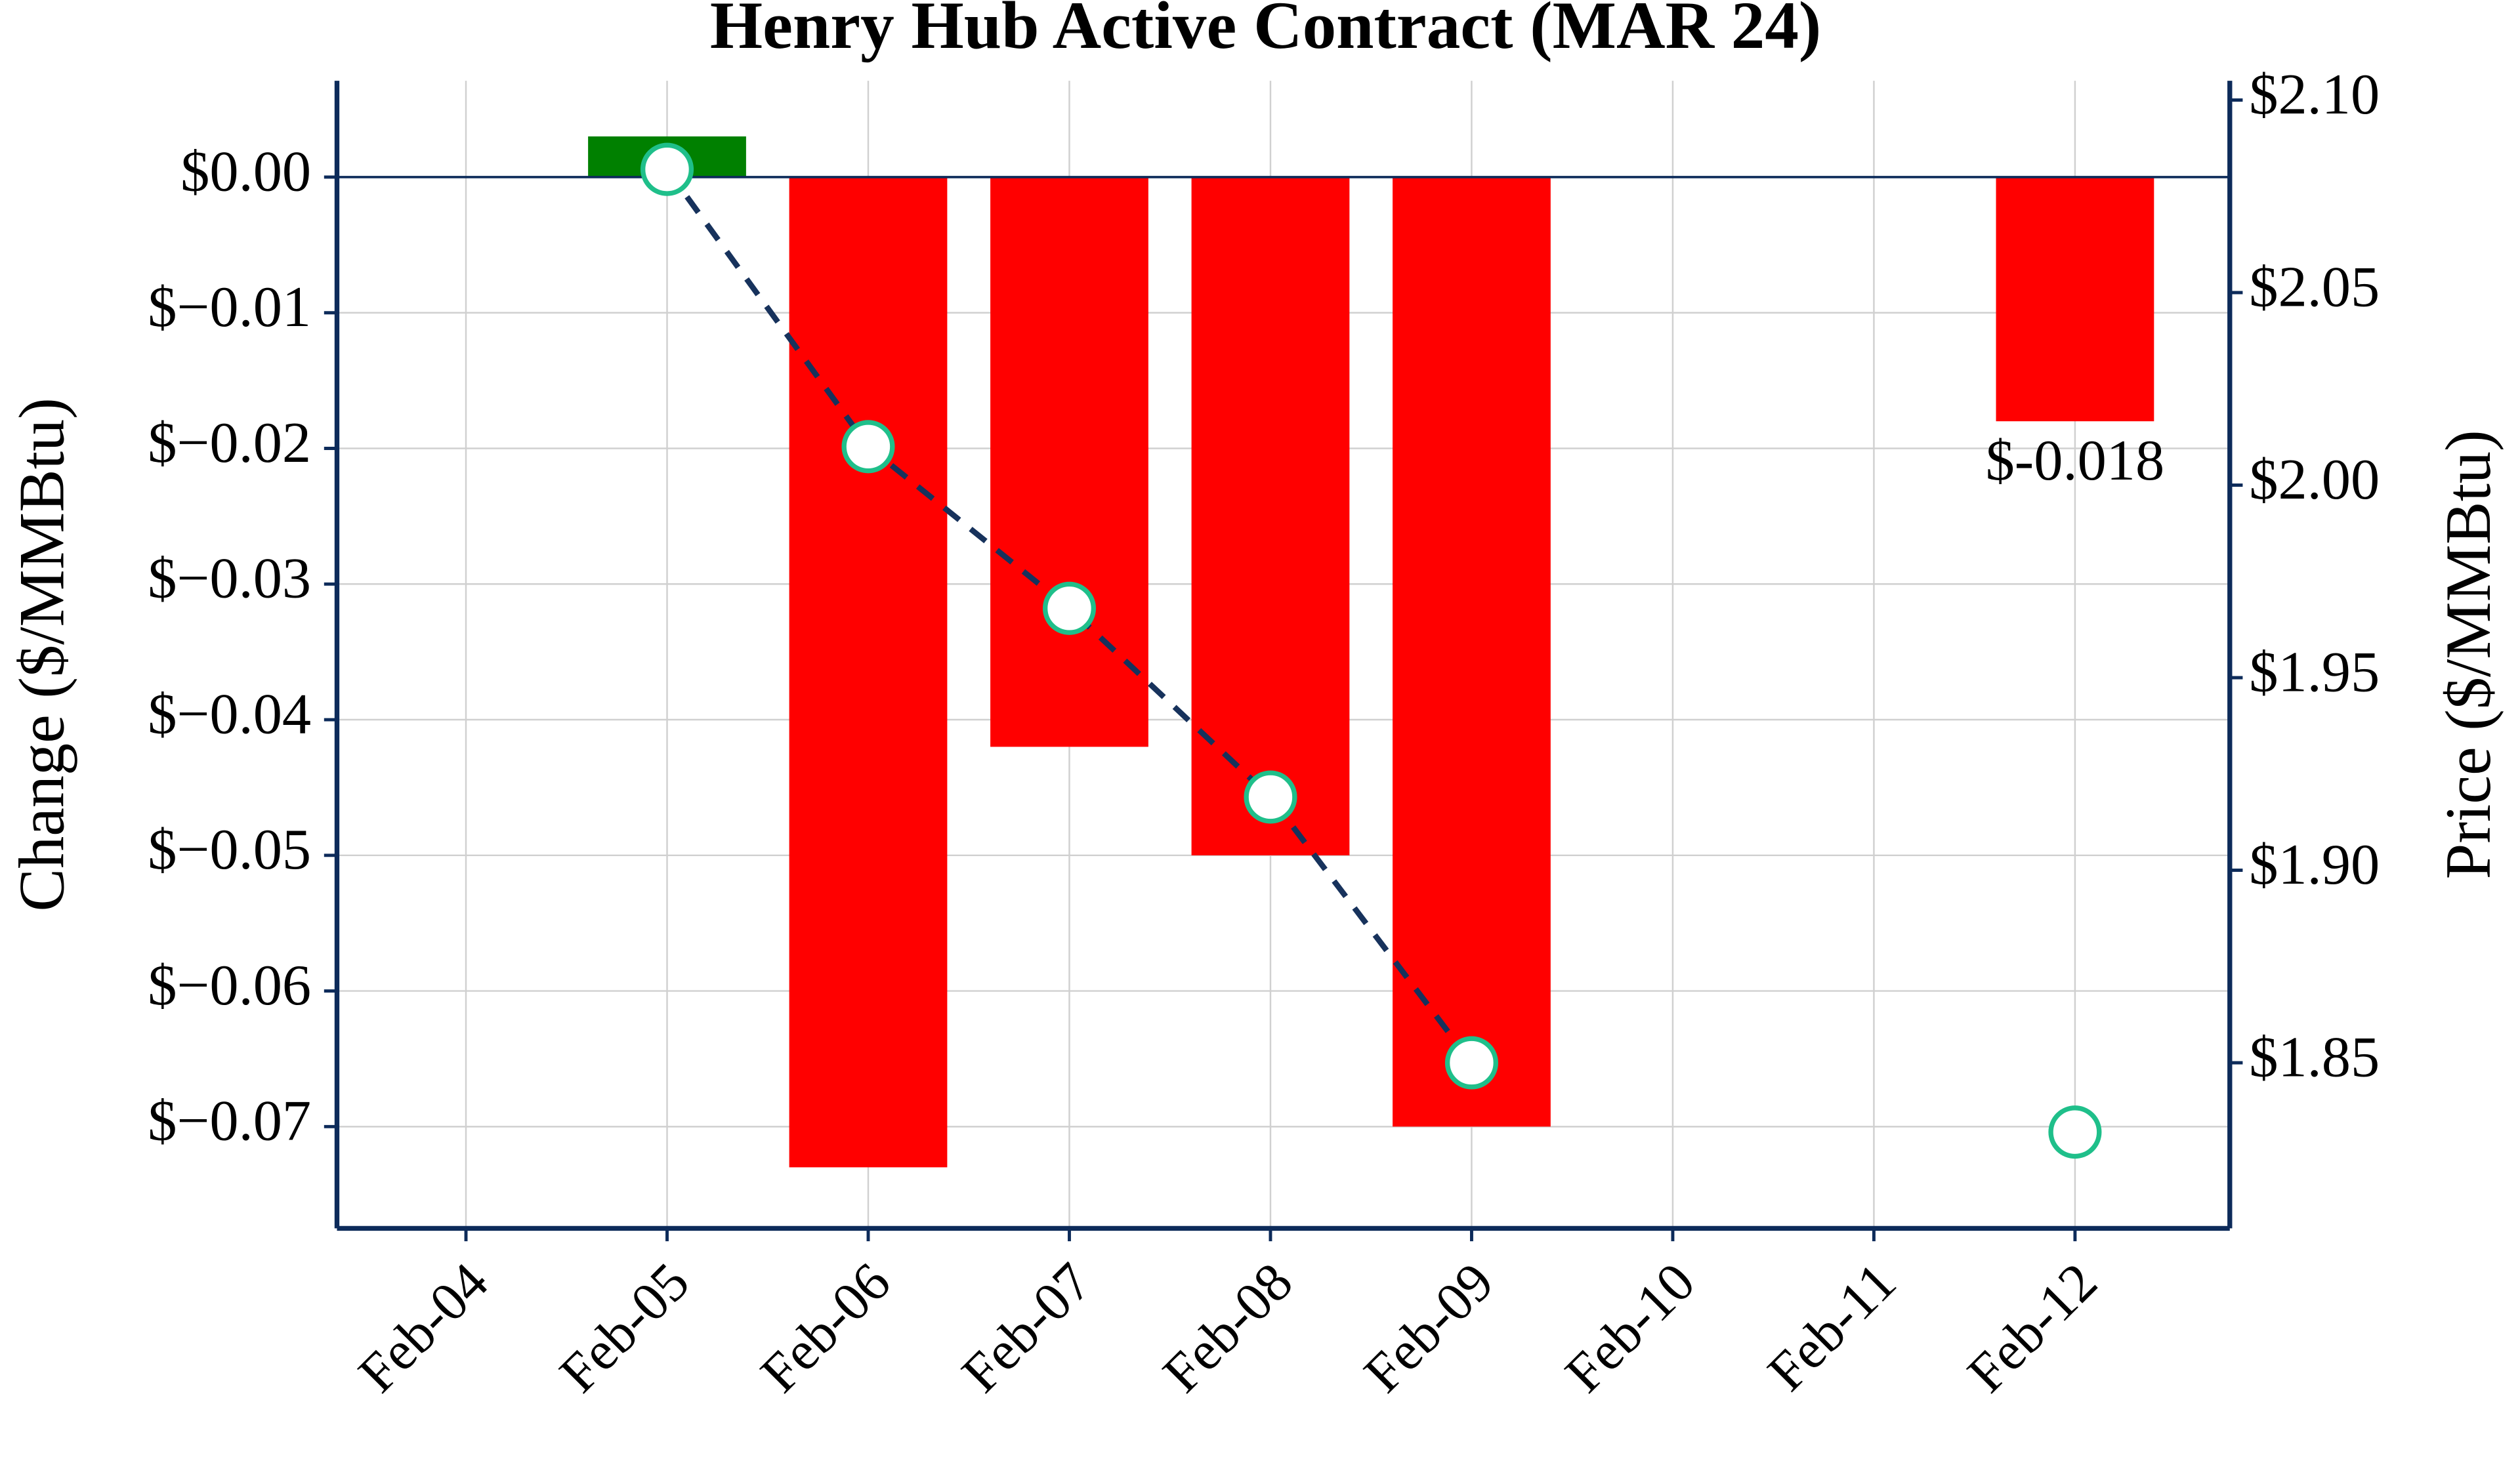 The image size is (2520, 1480). Describe the element at coordinates (229, 714) in the screenshot. I see `y-tick-label: $−0.04` at that location.